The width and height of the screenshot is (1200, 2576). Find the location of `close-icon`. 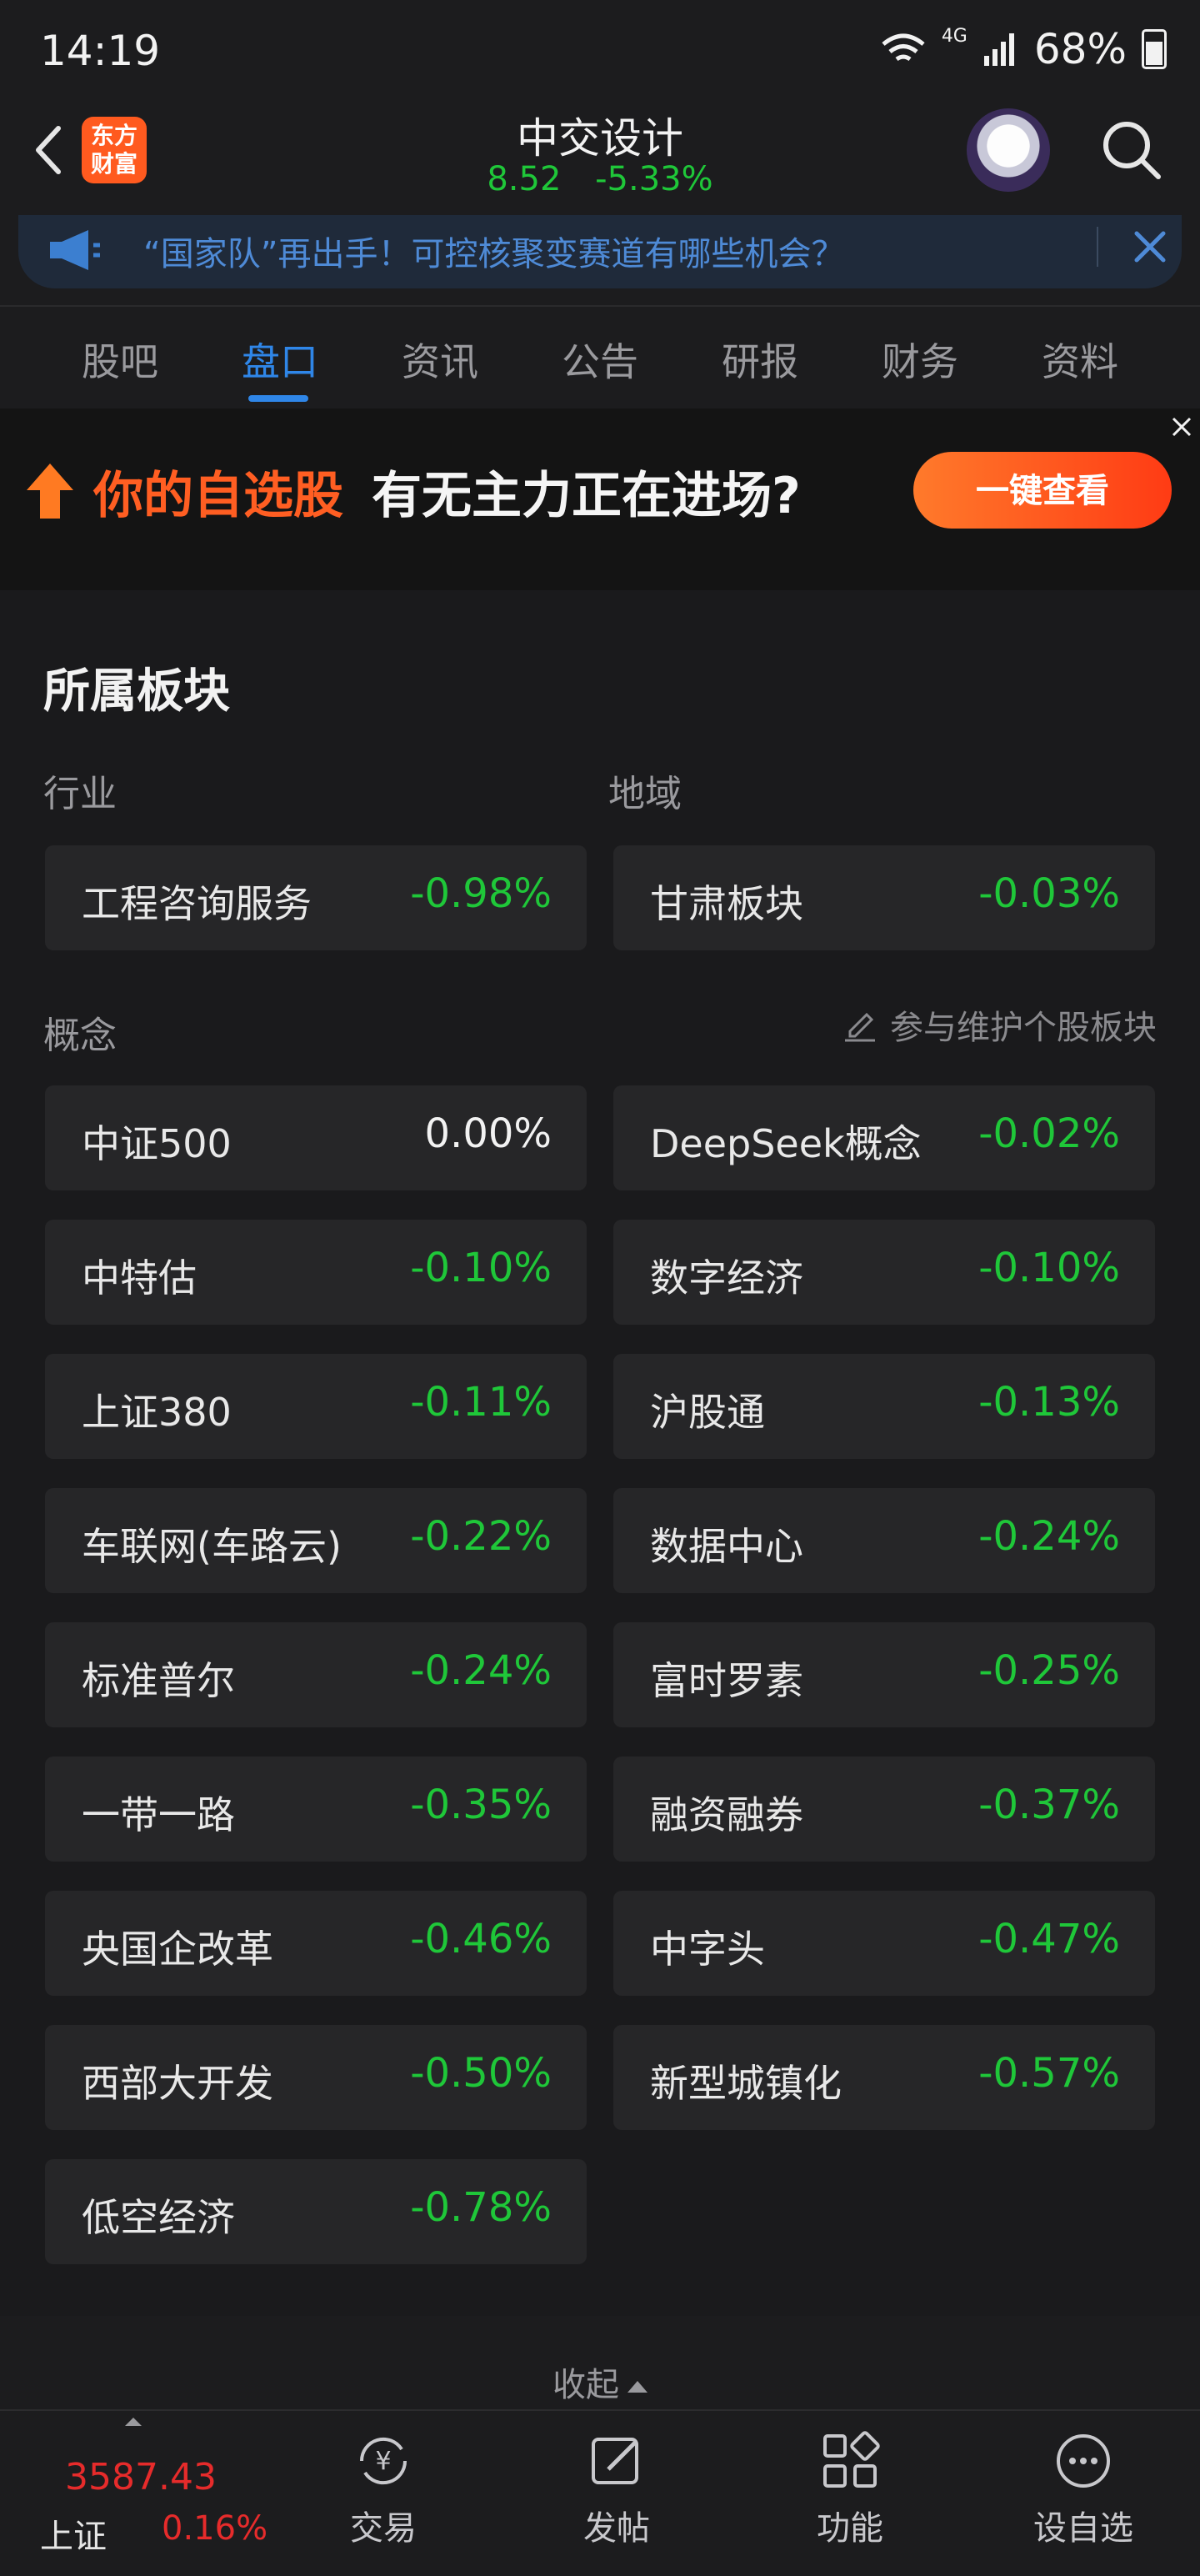

close-icon is located at coordinates (1150, 246).